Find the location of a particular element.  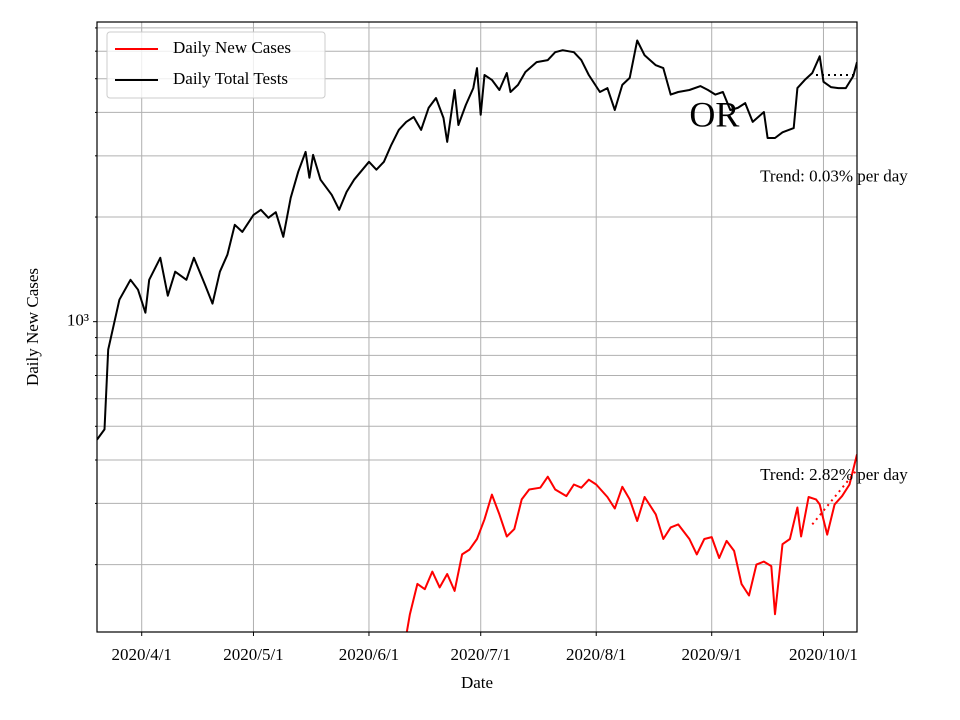

x-tick-label: 2020/4/1 is located at coordinates (141, 654).